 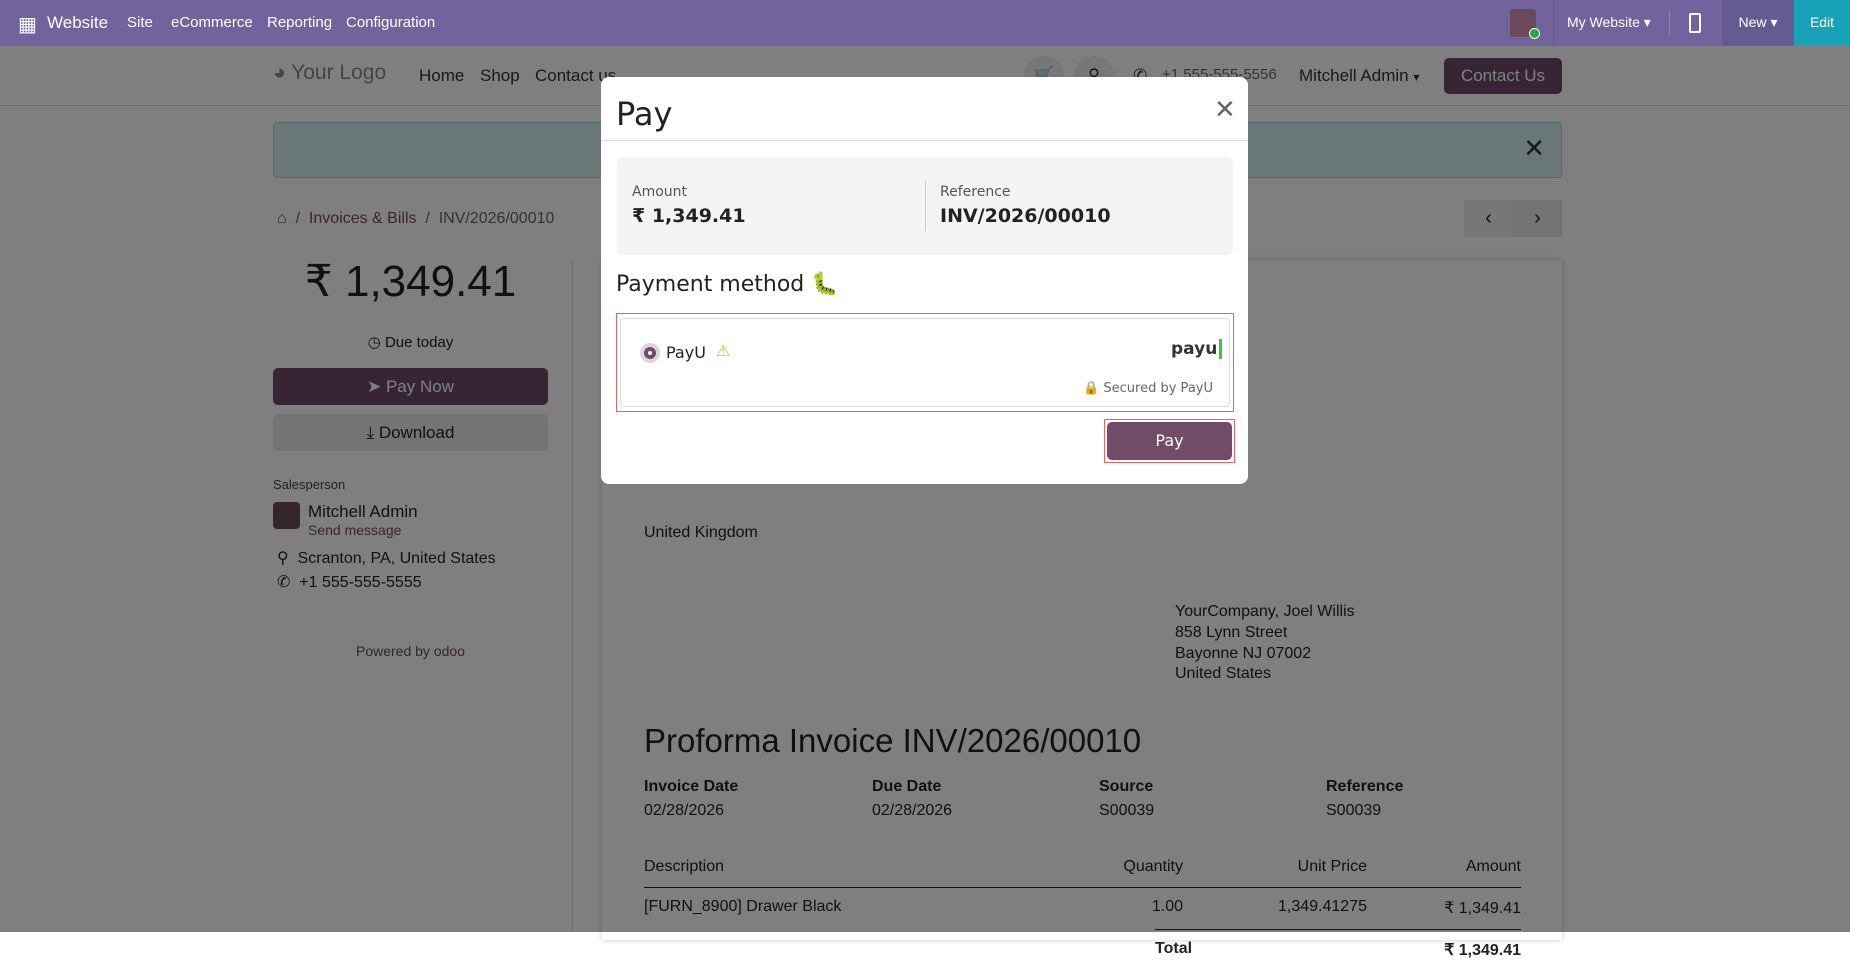 What do you see at coordinates (1603, 22) in the screenshot?
I see `website-selector-label: My Website` at bounding box center [1603, 22].